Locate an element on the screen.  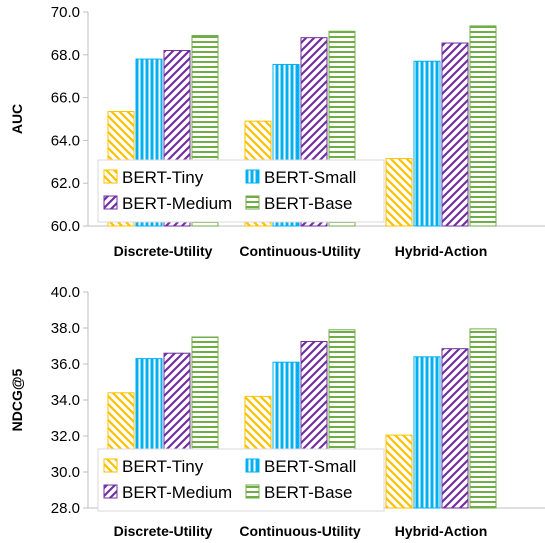
y-tick-label: 64.0 is located at coordinates (65, 140).